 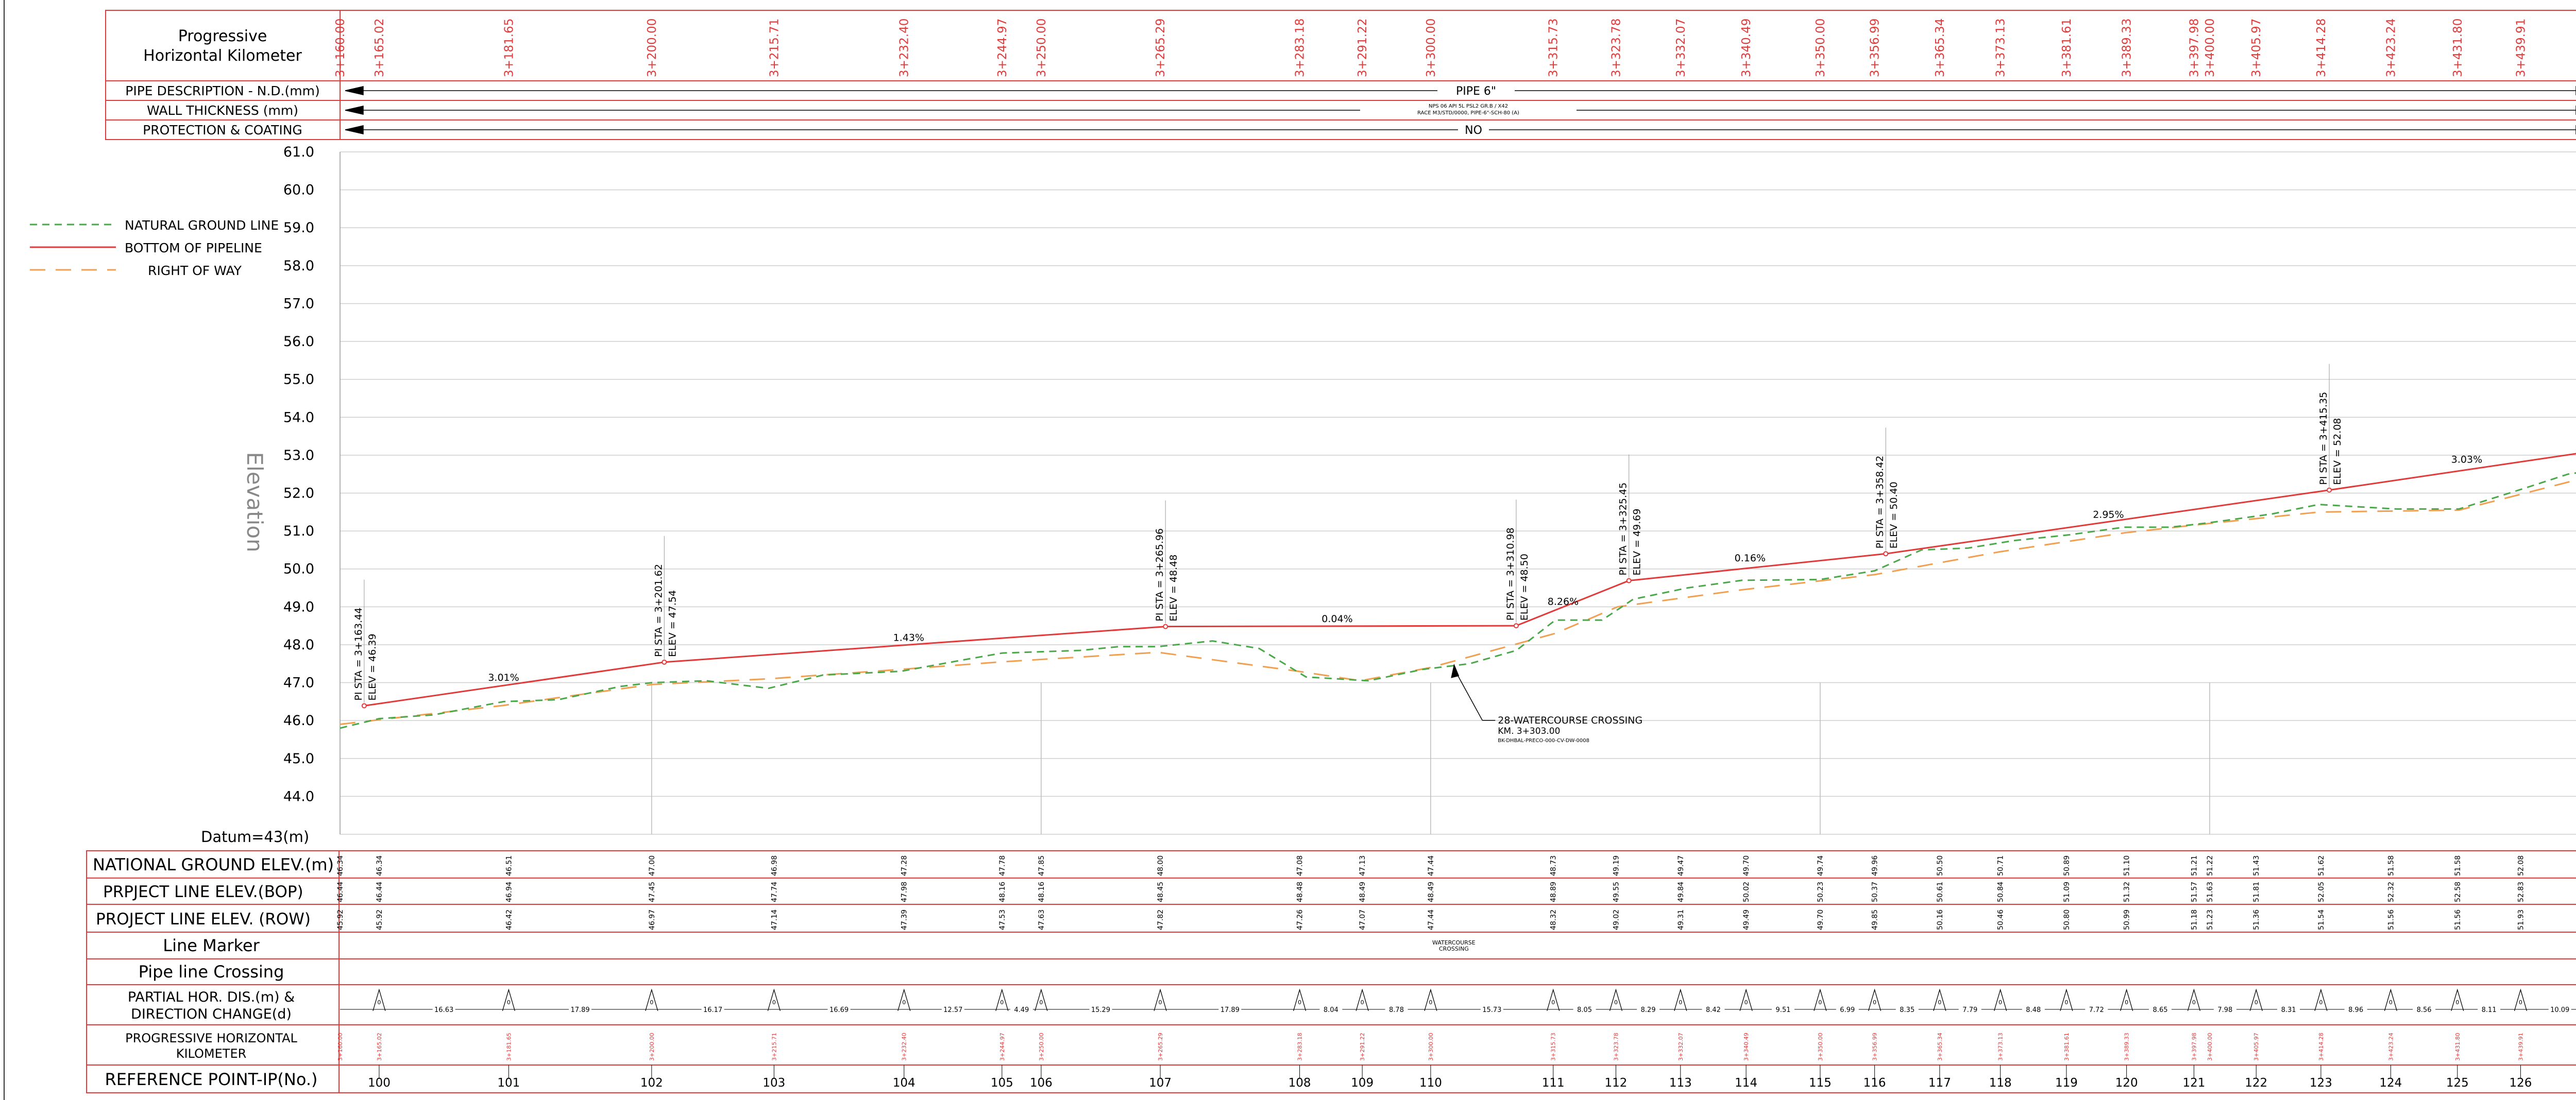 I want to click on y-tick-label: 59.0, so click(x=298, y=228).